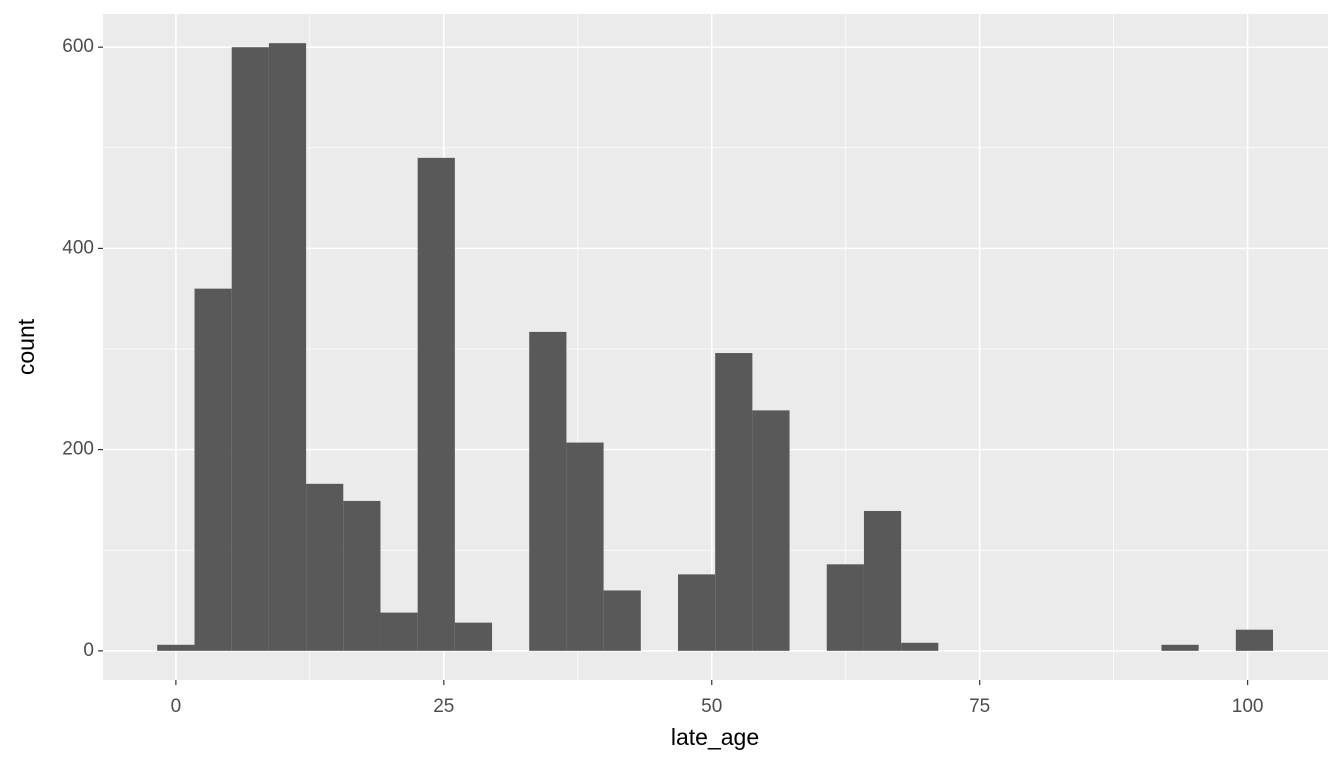 Image resolution: width=1344 pixels, height=768 pixels. I want to click on x-tick-label: 0, so click(176, 706).